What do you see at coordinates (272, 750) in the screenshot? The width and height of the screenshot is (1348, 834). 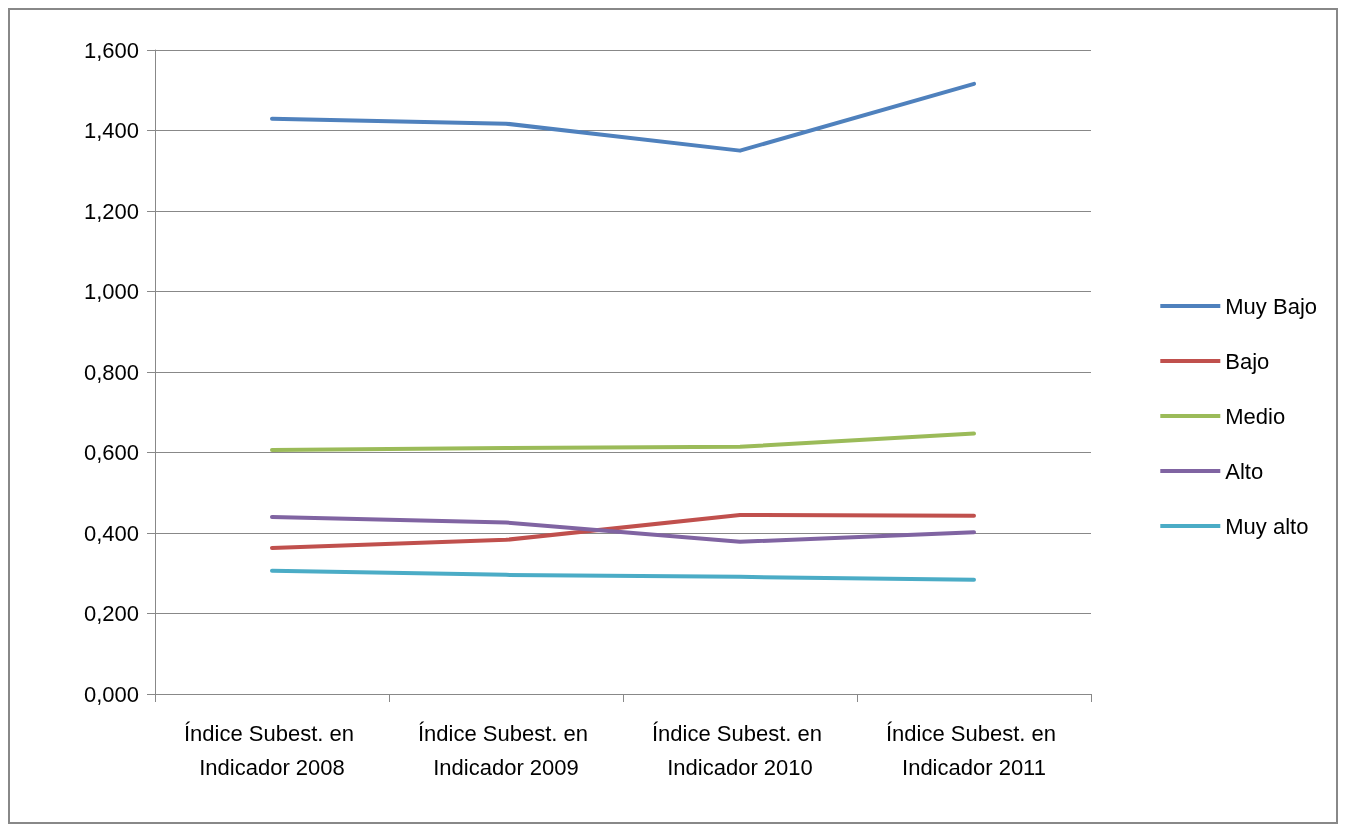 I see `x-tick-label: Índice Subest. en Indicador 2008` at bounding box center [272, 750].